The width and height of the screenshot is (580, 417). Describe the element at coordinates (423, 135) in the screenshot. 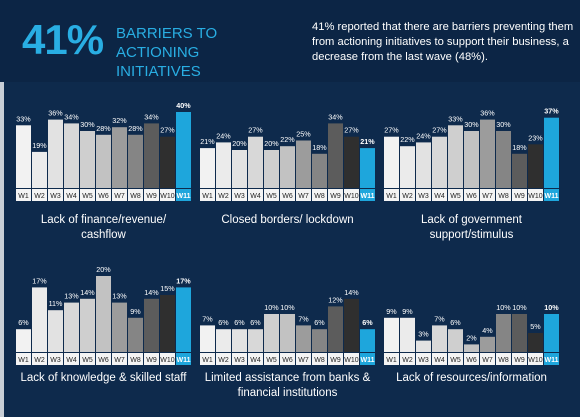

I see `data-label: 24%` at that location.